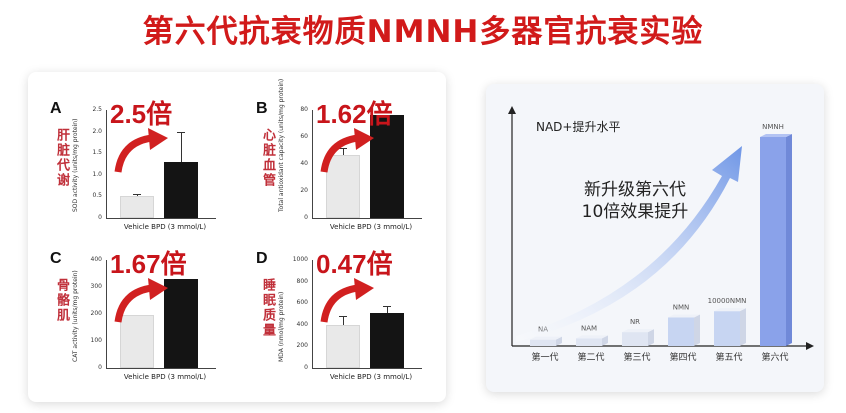 The image size is (846, 413). I want to click on nad-caption-line-2: 10倍效果提升, so click(635, 212).